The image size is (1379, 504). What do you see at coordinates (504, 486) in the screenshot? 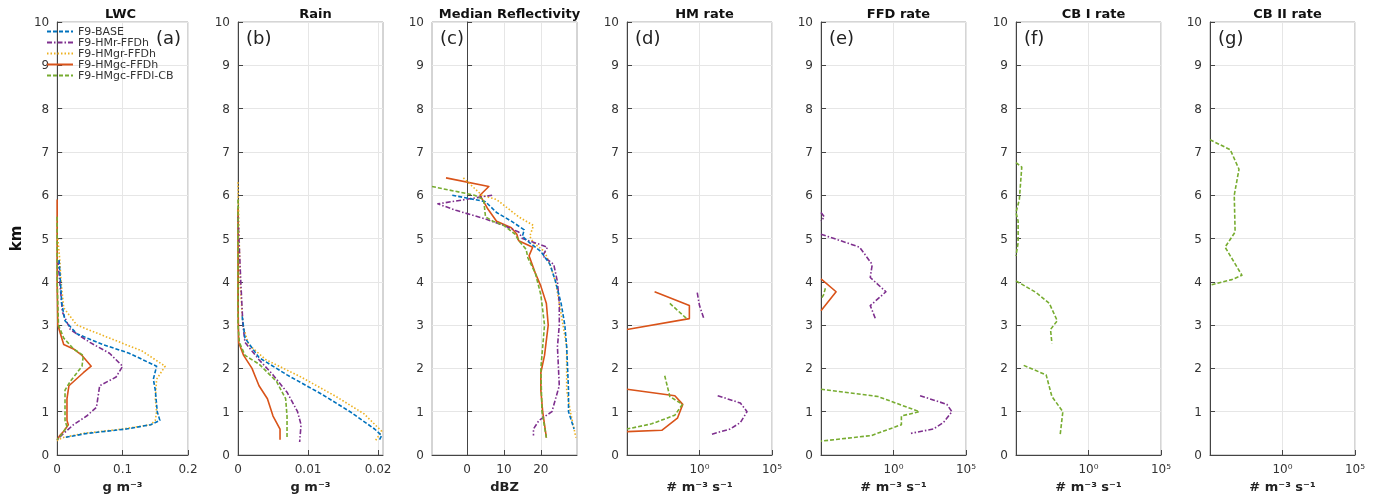
I see `x-axis-title: dBZ` at bounding box center [504, 486].